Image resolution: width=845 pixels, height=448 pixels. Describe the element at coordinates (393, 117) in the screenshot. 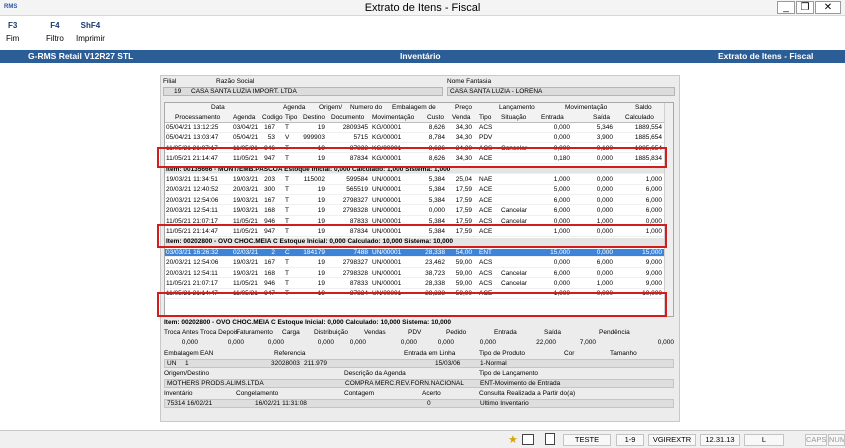

I see `col-movimentacao: Movimentação` at that location.